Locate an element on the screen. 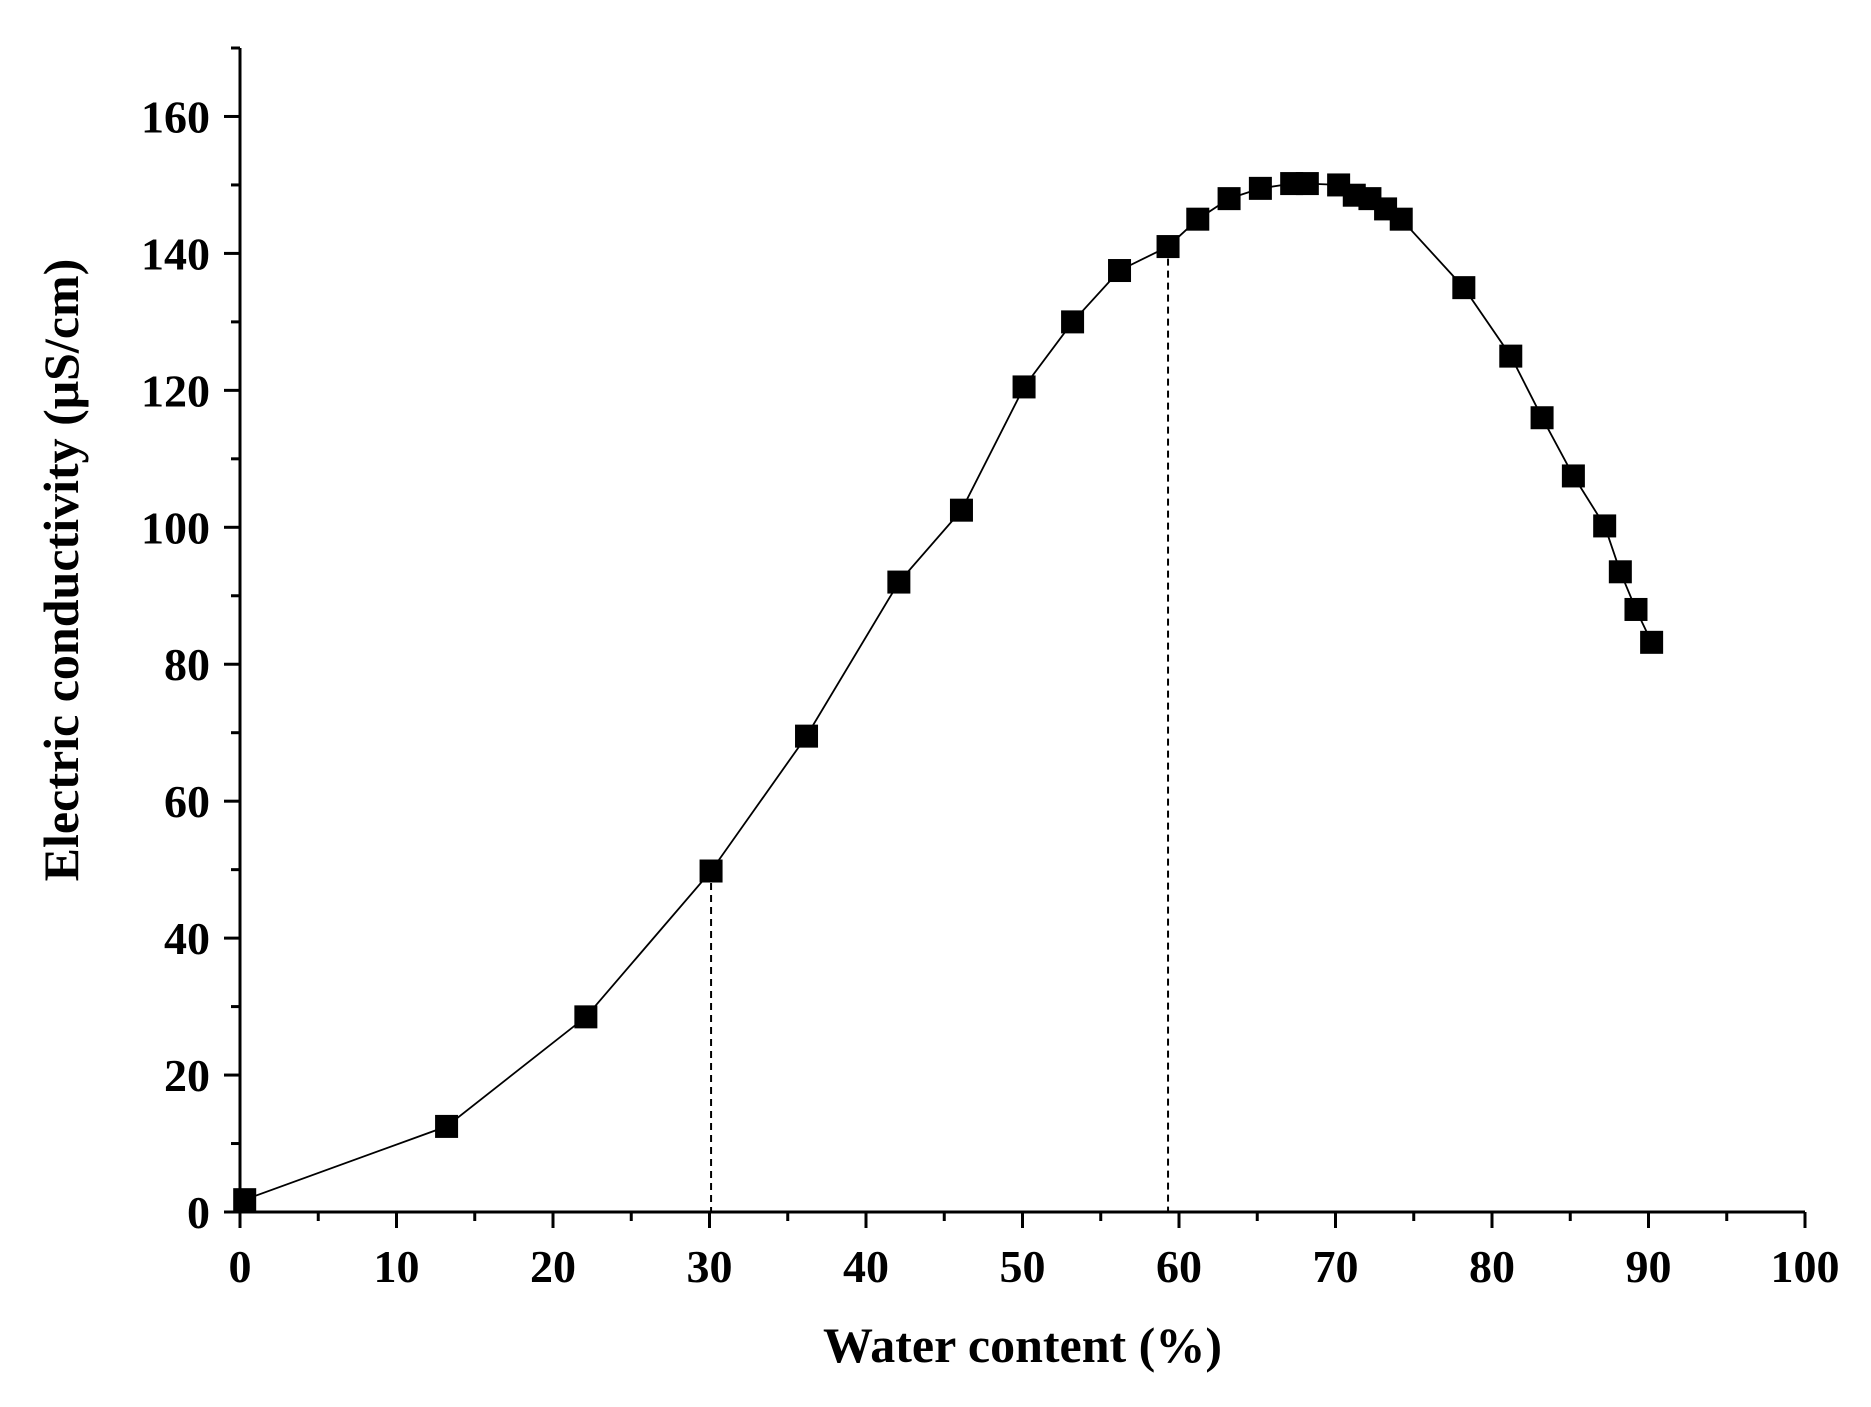 The image size is (1871, 1407). x-tick-label: 90 is located at coordinates (1649, 1266).